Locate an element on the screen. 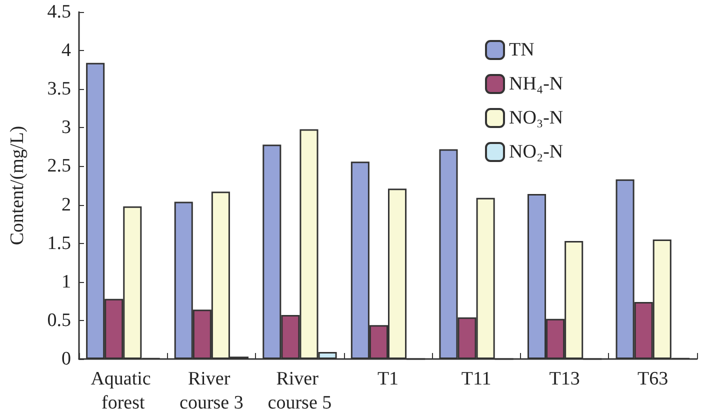 The image size is (705, 419). x-tick-label: T1 is located at coordinates (388, 379).